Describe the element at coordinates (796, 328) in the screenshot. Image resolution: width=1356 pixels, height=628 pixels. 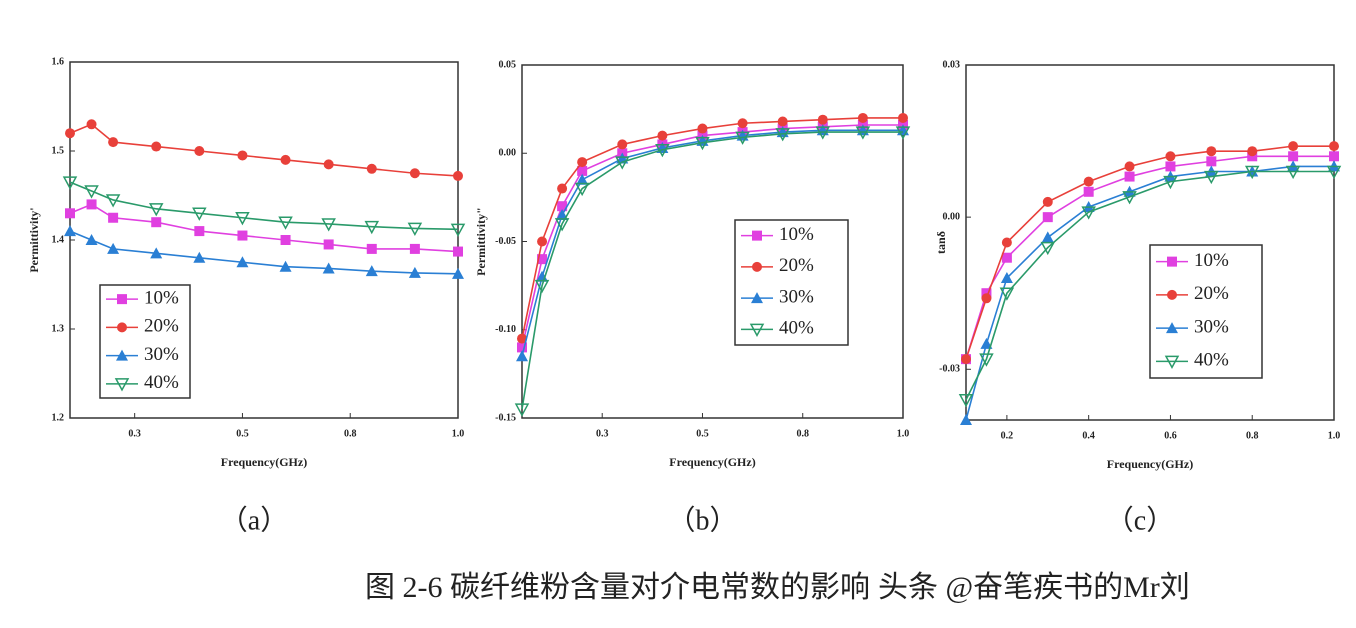
I see `legend-label: 40%` at that location.